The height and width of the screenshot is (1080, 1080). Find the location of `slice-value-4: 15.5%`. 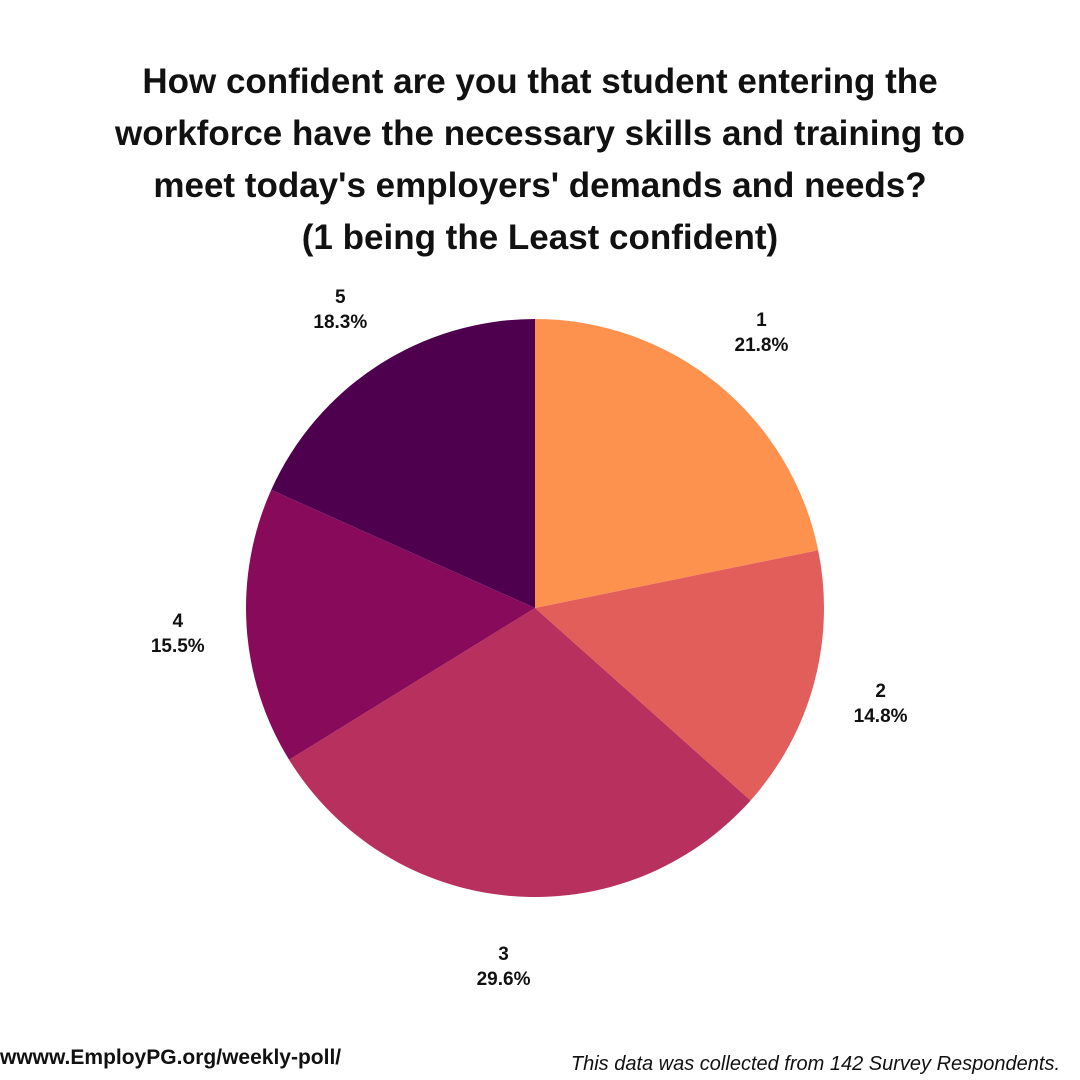

slice-value-4: 15.5% is located at coordinates (178, 646).